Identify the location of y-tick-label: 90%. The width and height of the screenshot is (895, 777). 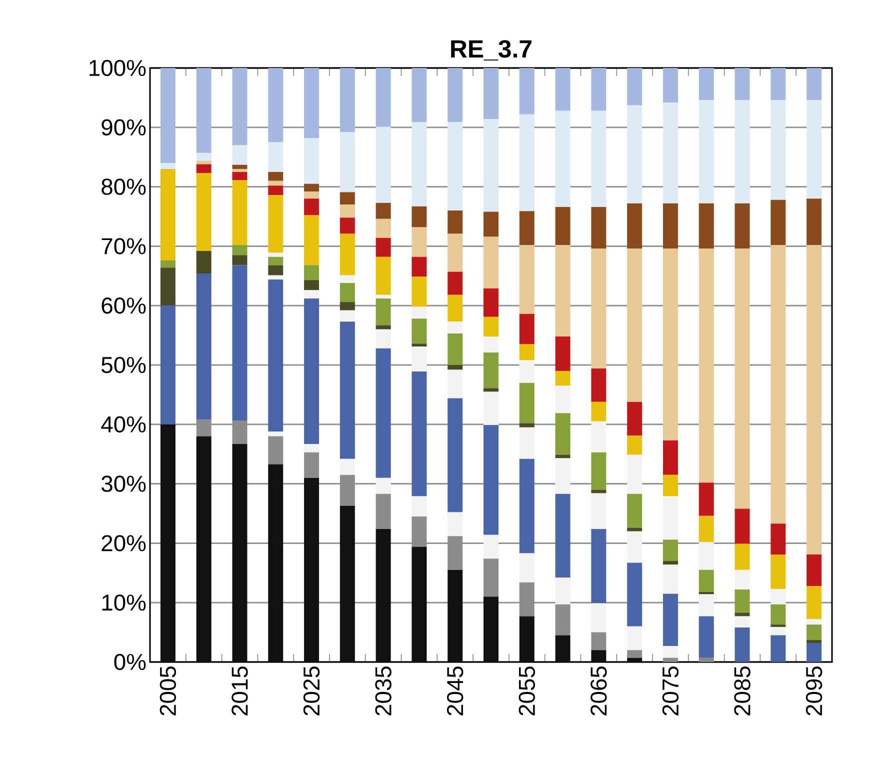
(124, 127).